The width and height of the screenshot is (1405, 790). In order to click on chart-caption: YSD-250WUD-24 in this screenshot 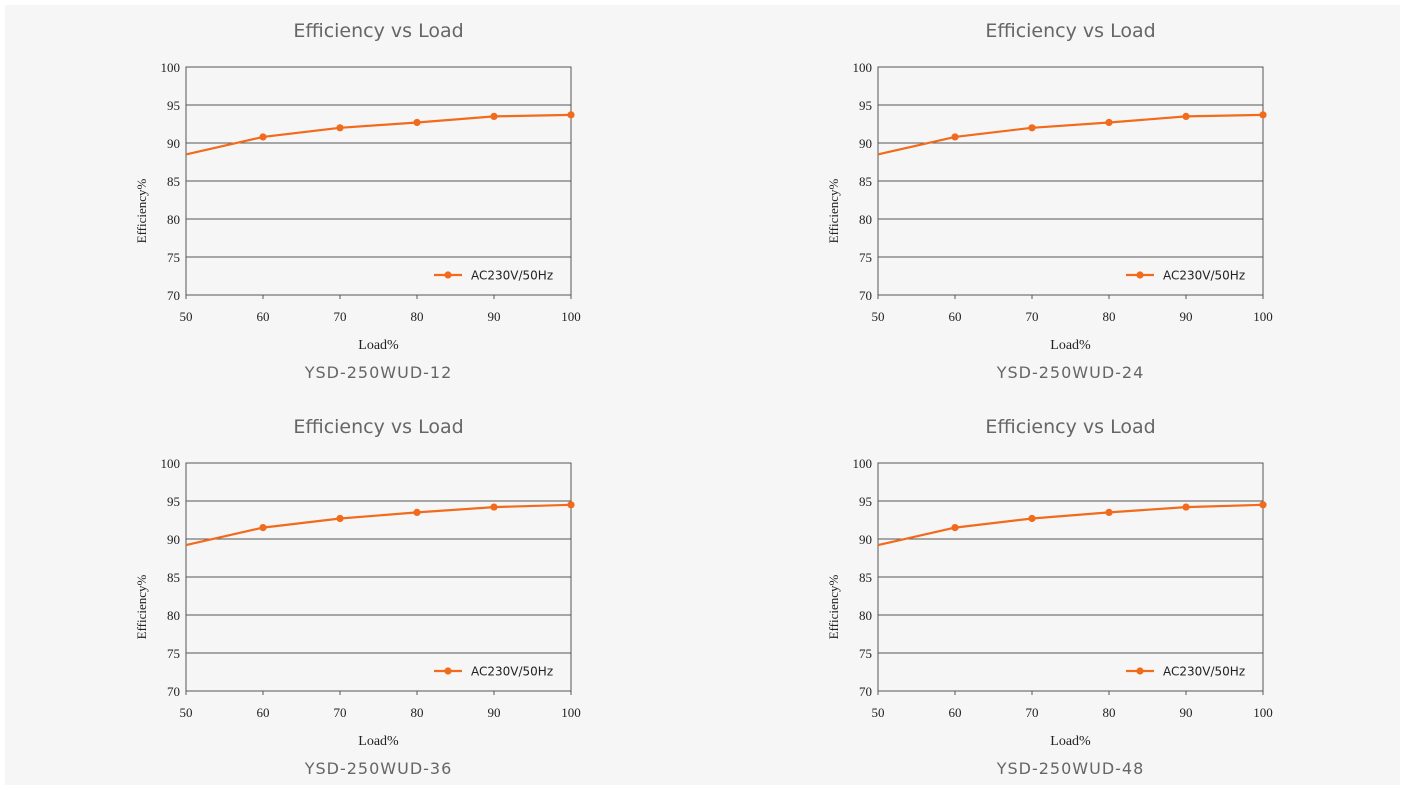, I will do `click(1070, 372)`.